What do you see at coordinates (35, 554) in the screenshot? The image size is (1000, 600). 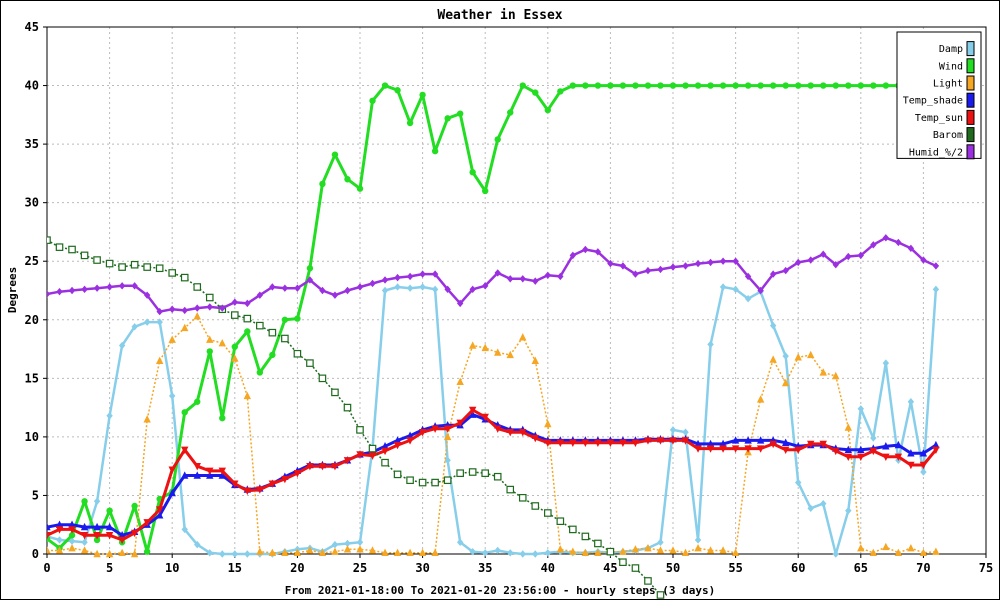 I see `y-tick-label: 0` at bounding box center [35, 554].